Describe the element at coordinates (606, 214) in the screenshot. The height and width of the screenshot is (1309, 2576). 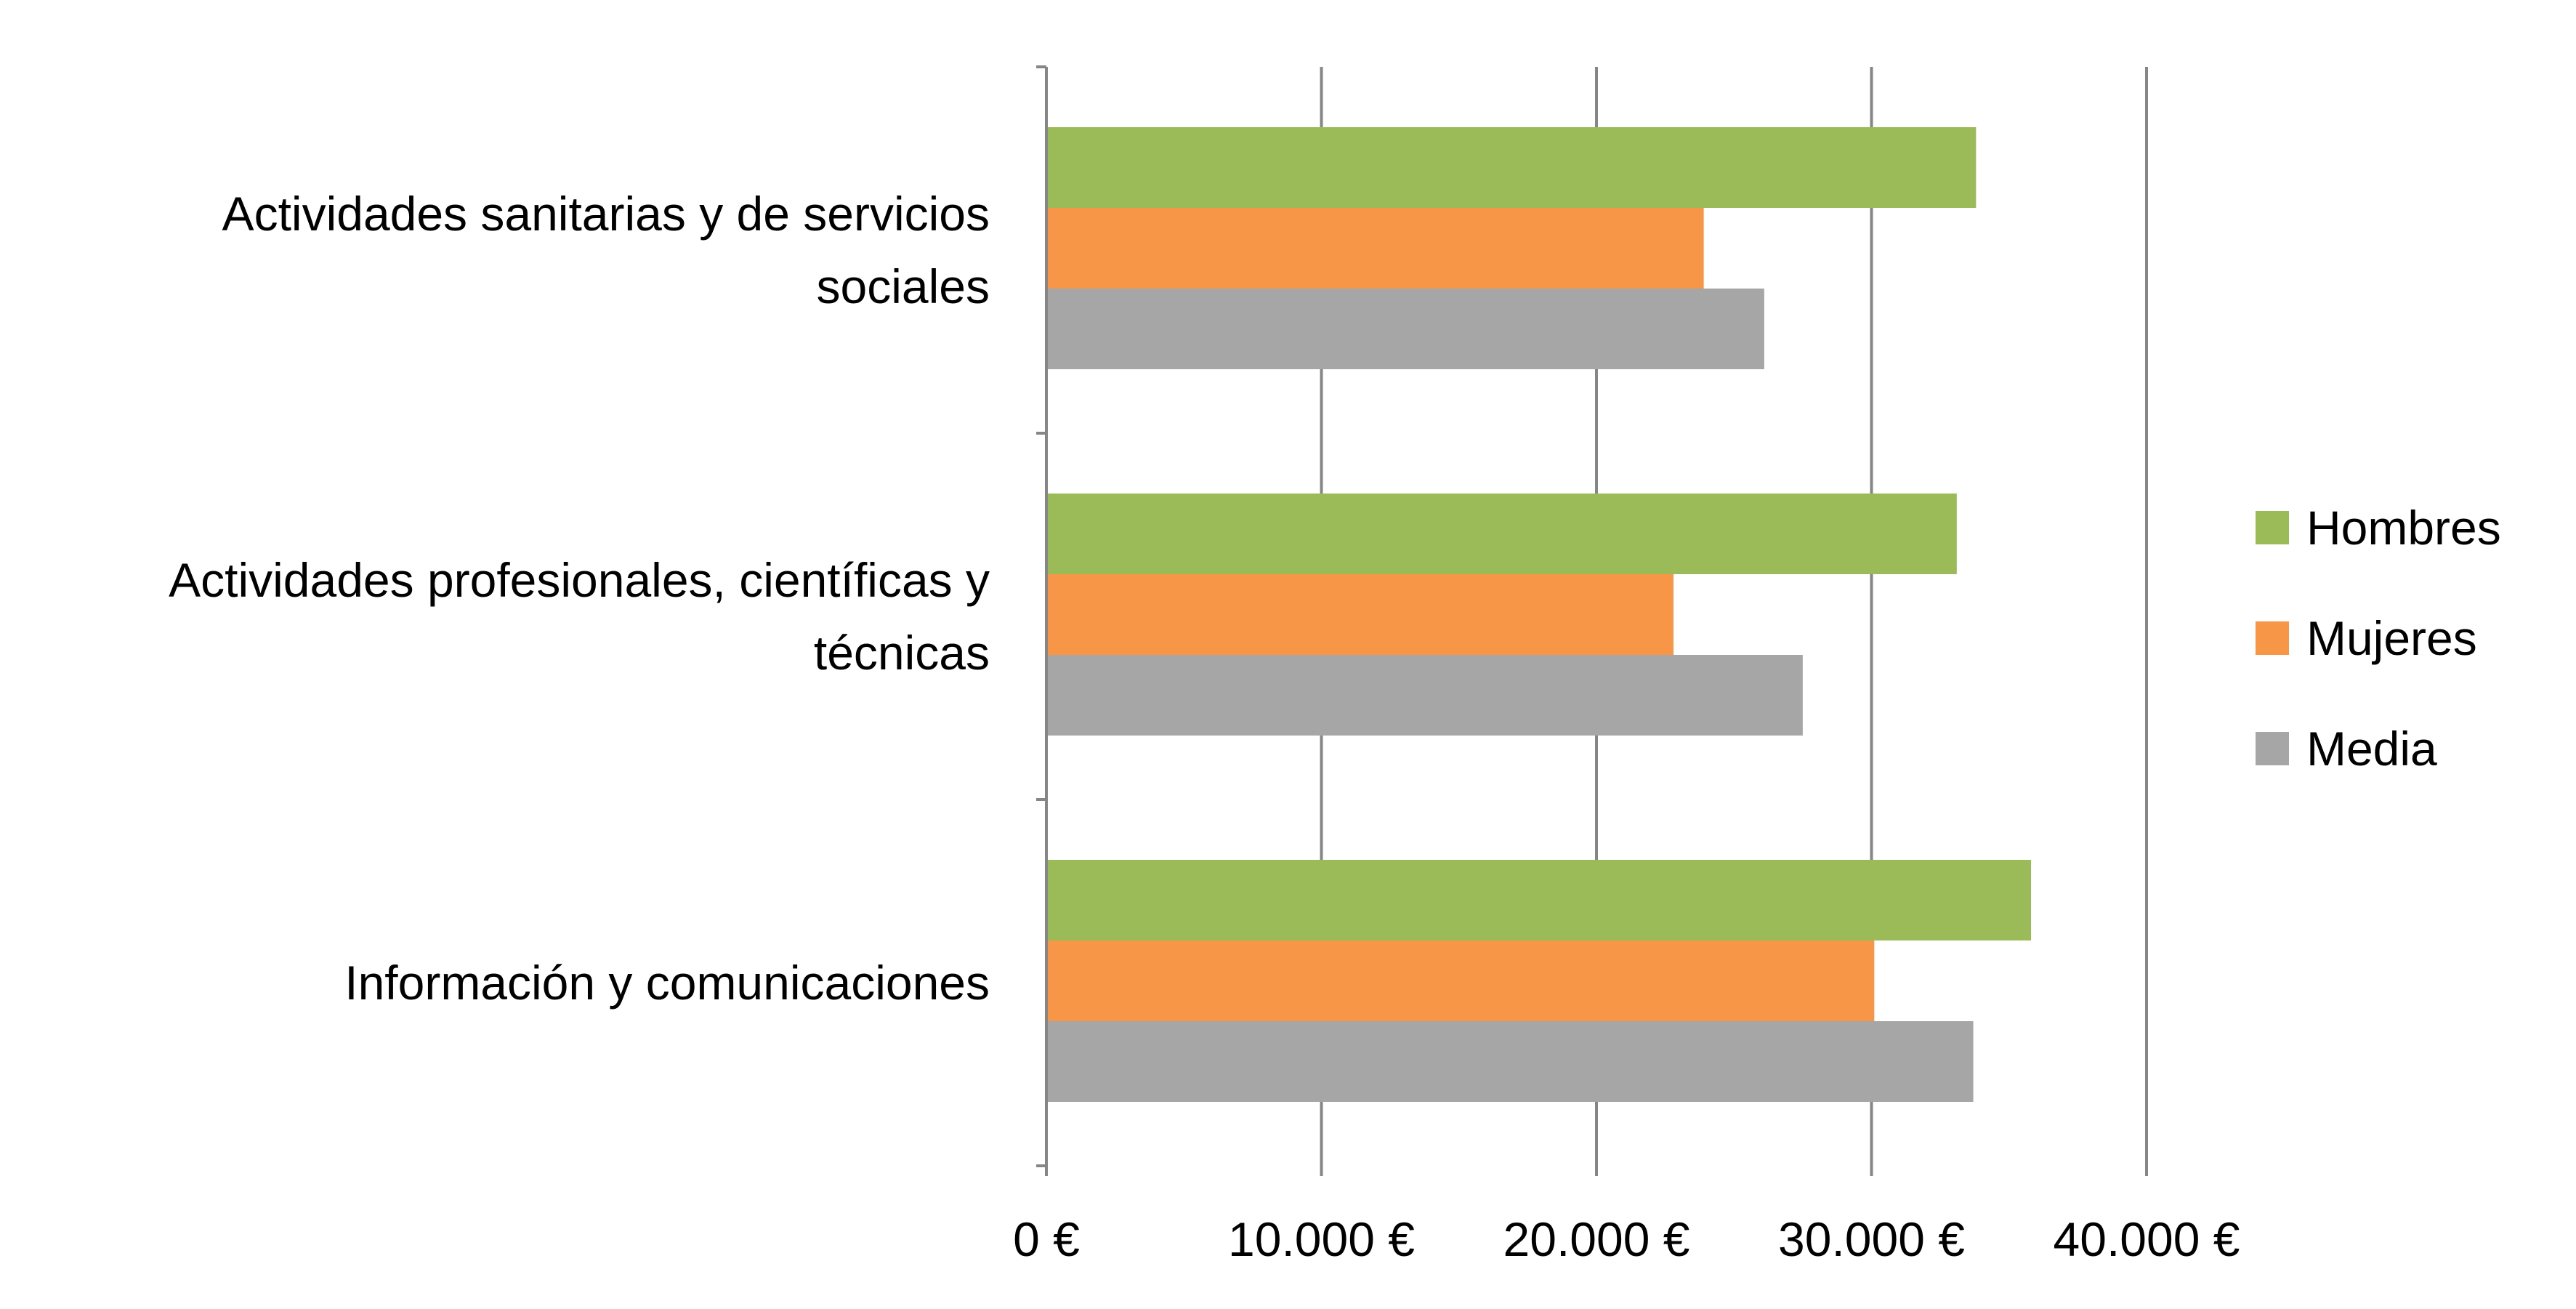
I see `category-label-line: Actividades sanitarias y de servicios` at that location.